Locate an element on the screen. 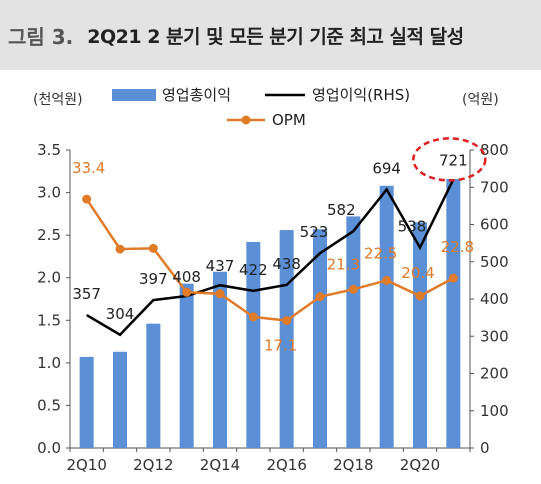  legend-marker-opm is located at coordinates (246, 120).